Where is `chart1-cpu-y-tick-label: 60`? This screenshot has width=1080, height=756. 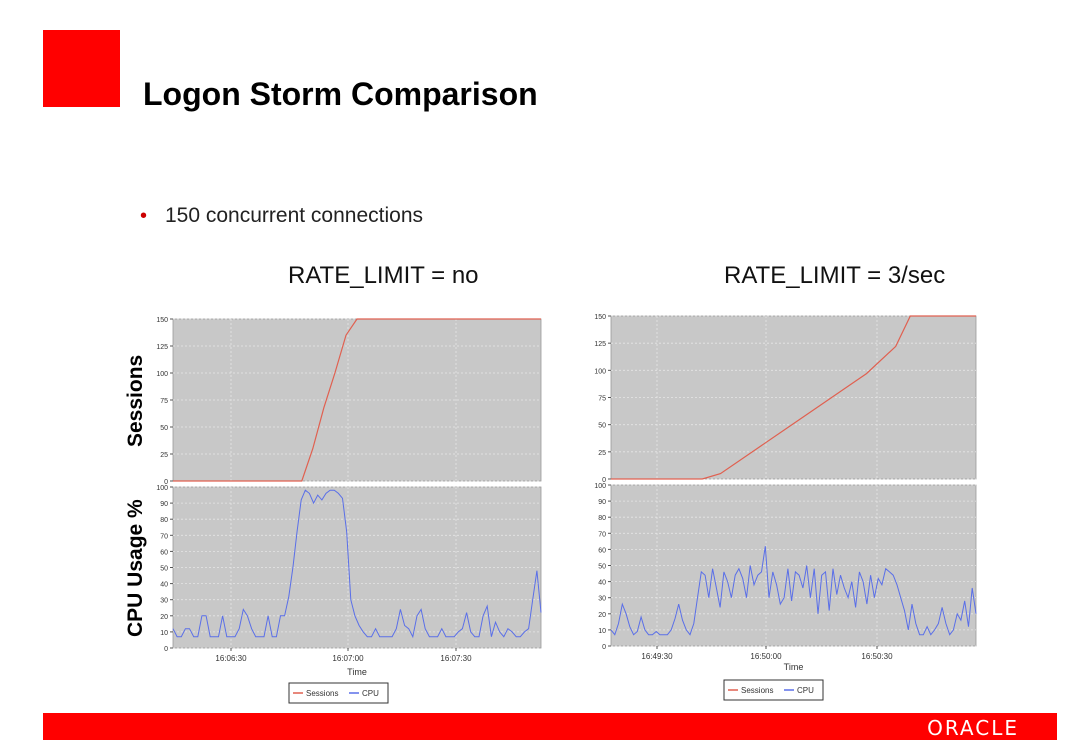
chart1-cpu-y-tick-label: 60 is located at coordinates (164, 552).